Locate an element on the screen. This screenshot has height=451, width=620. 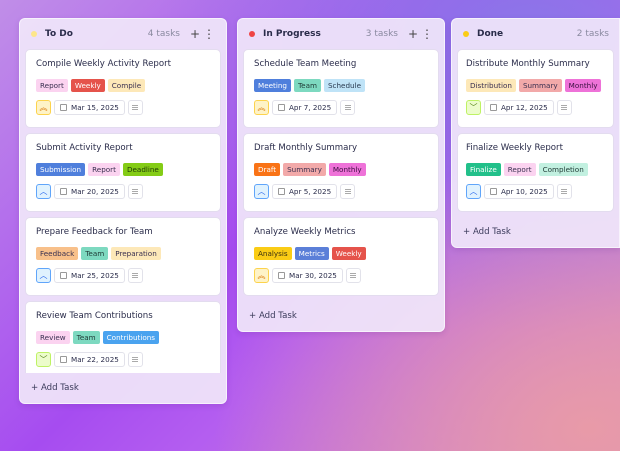
card-footer: ︿ Mar 20, 2025 is located at coordinates (123, 191).